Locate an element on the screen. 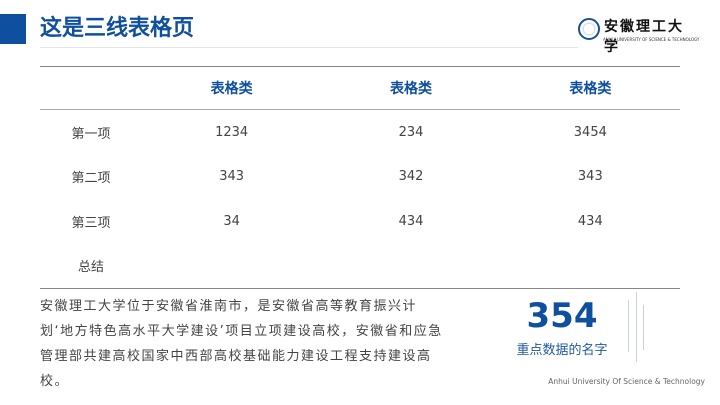 Image resolution: width=720 pixels, height=405 pixels. column-header is located at coordinates (91, 88).